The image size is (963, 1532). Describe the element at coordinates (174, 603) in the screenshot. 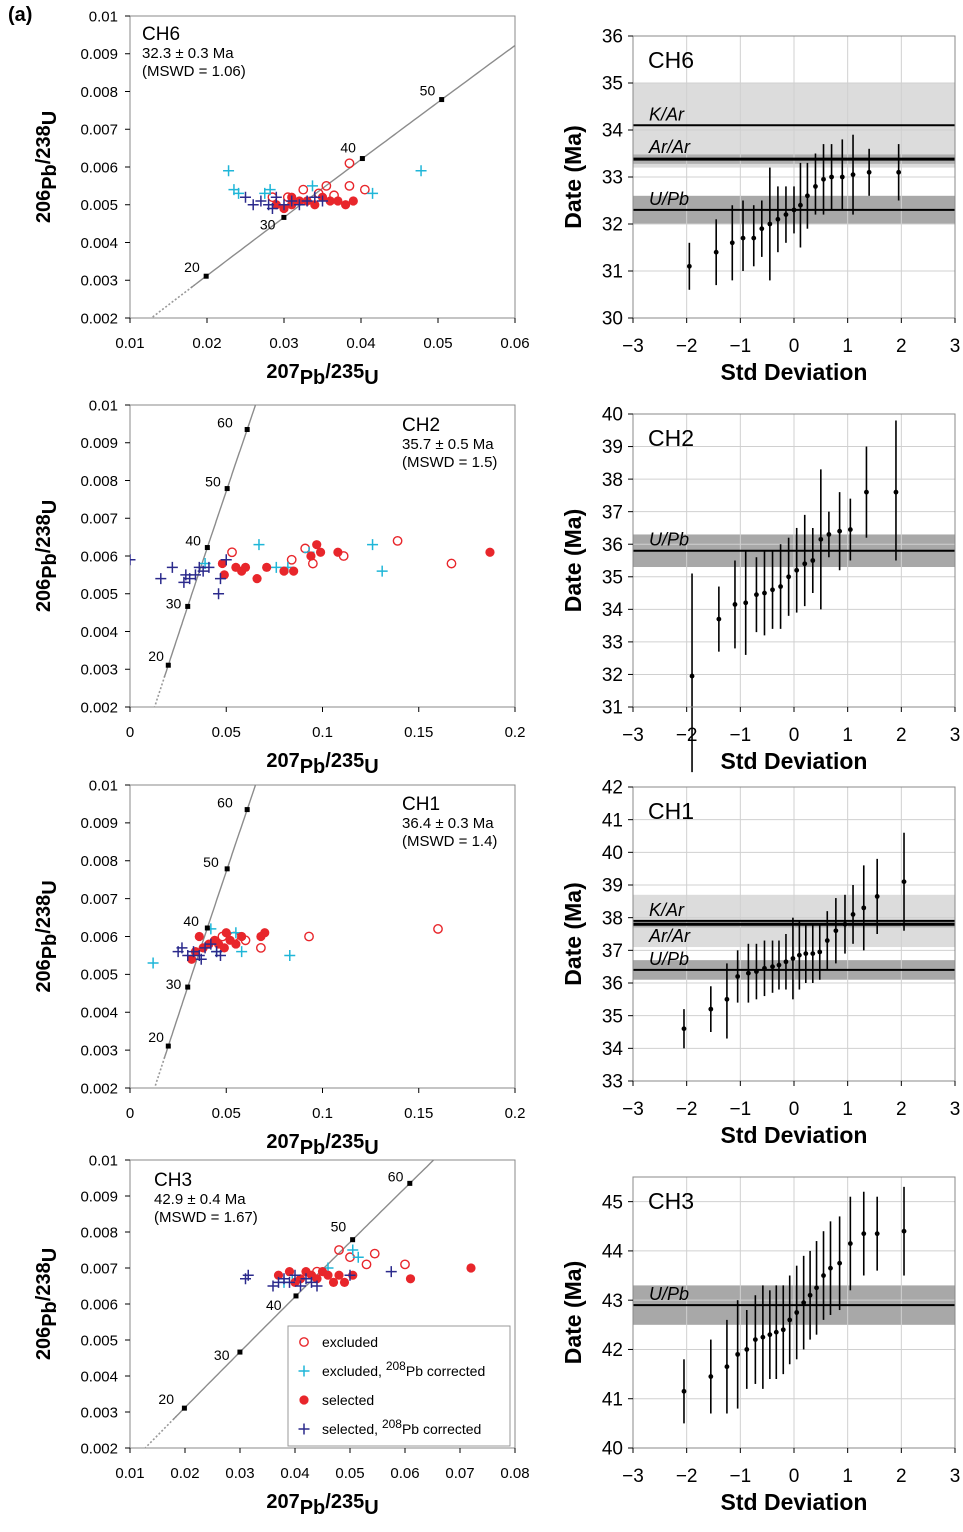

I see `concordia-age-label: 30` at that location.